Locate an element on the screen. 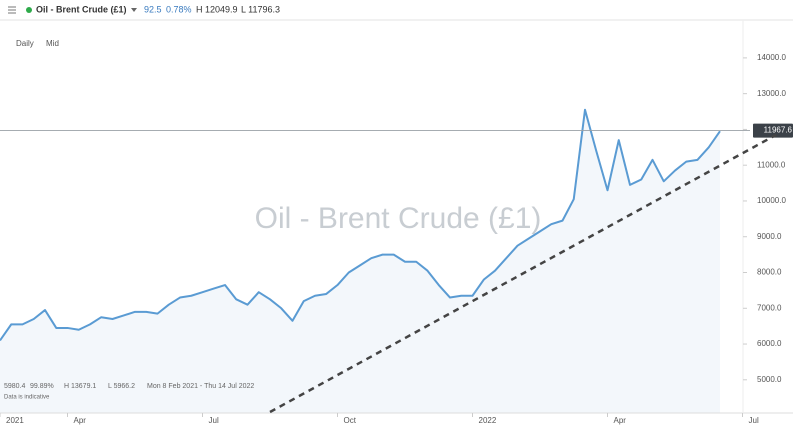 Image resolution: width=793 pixels, height=428 pixels. footer-range: Mon 8 Feb 2021 - Thu 14 Jul 2022 is located at coordinates (200, 386).